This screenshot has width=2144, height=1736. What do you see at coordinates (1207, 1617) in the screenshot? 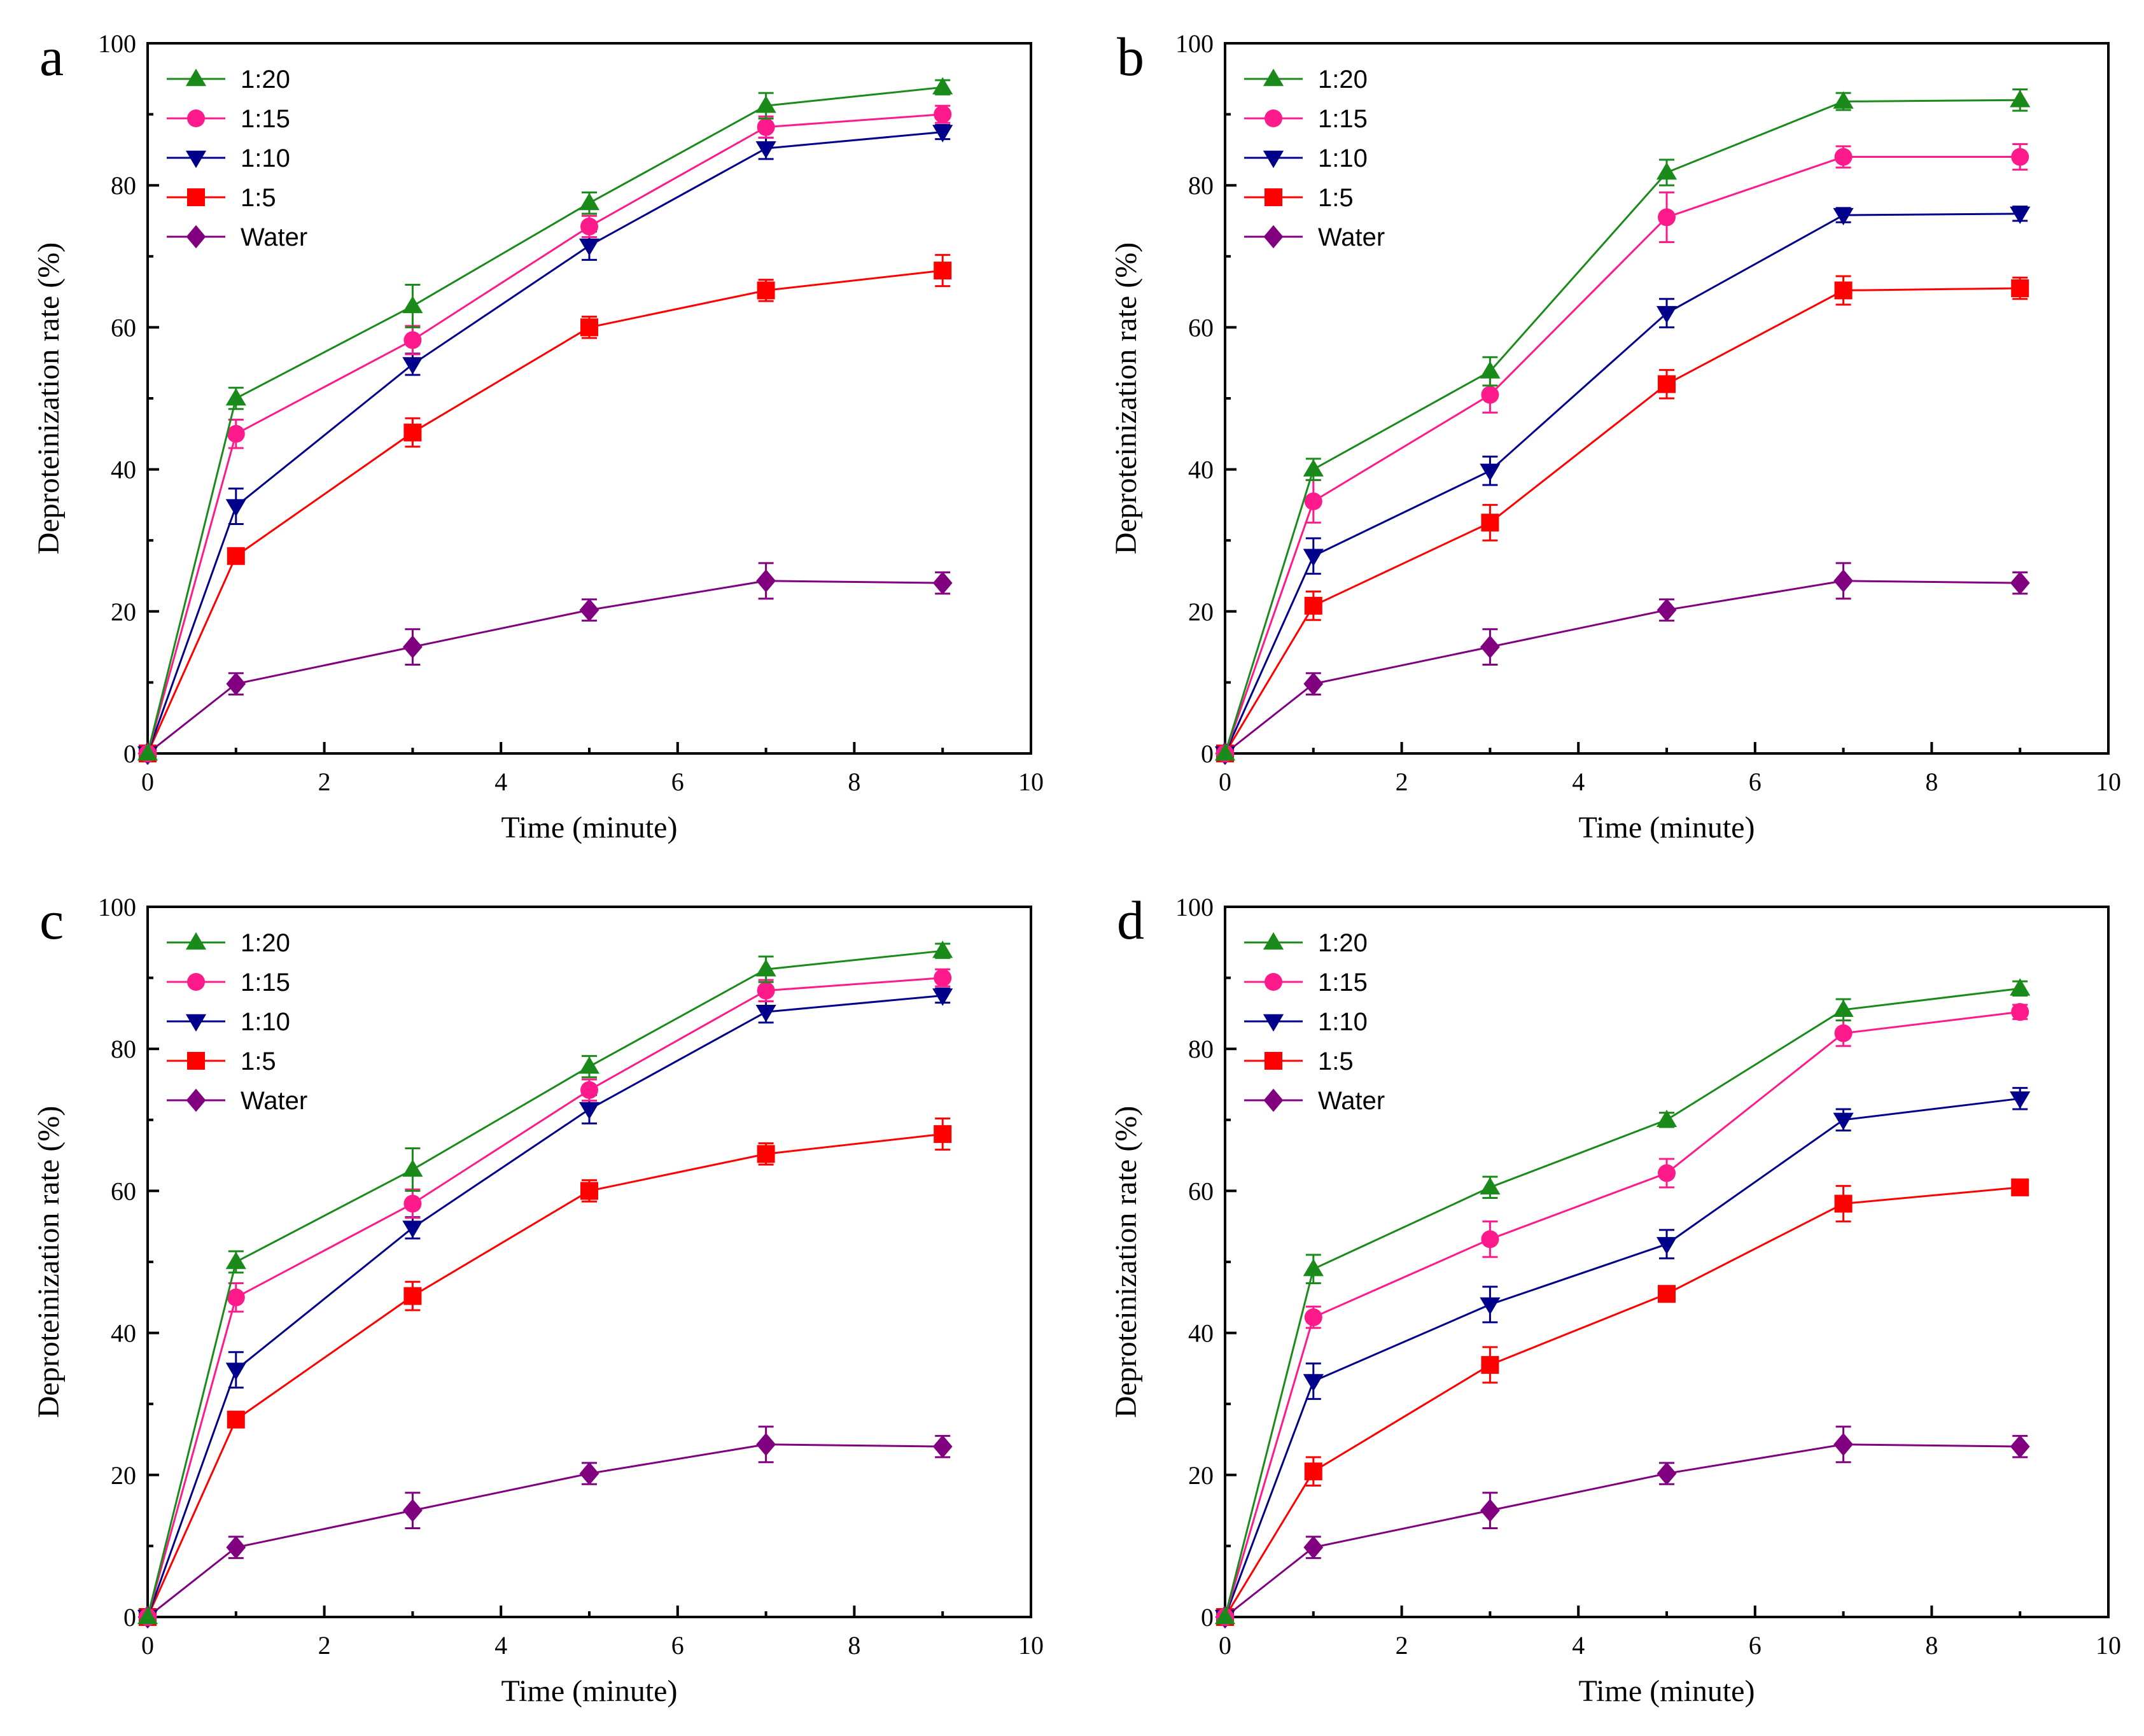
I see `y-tick-label: 0` at bounding box center [1207, 1617].